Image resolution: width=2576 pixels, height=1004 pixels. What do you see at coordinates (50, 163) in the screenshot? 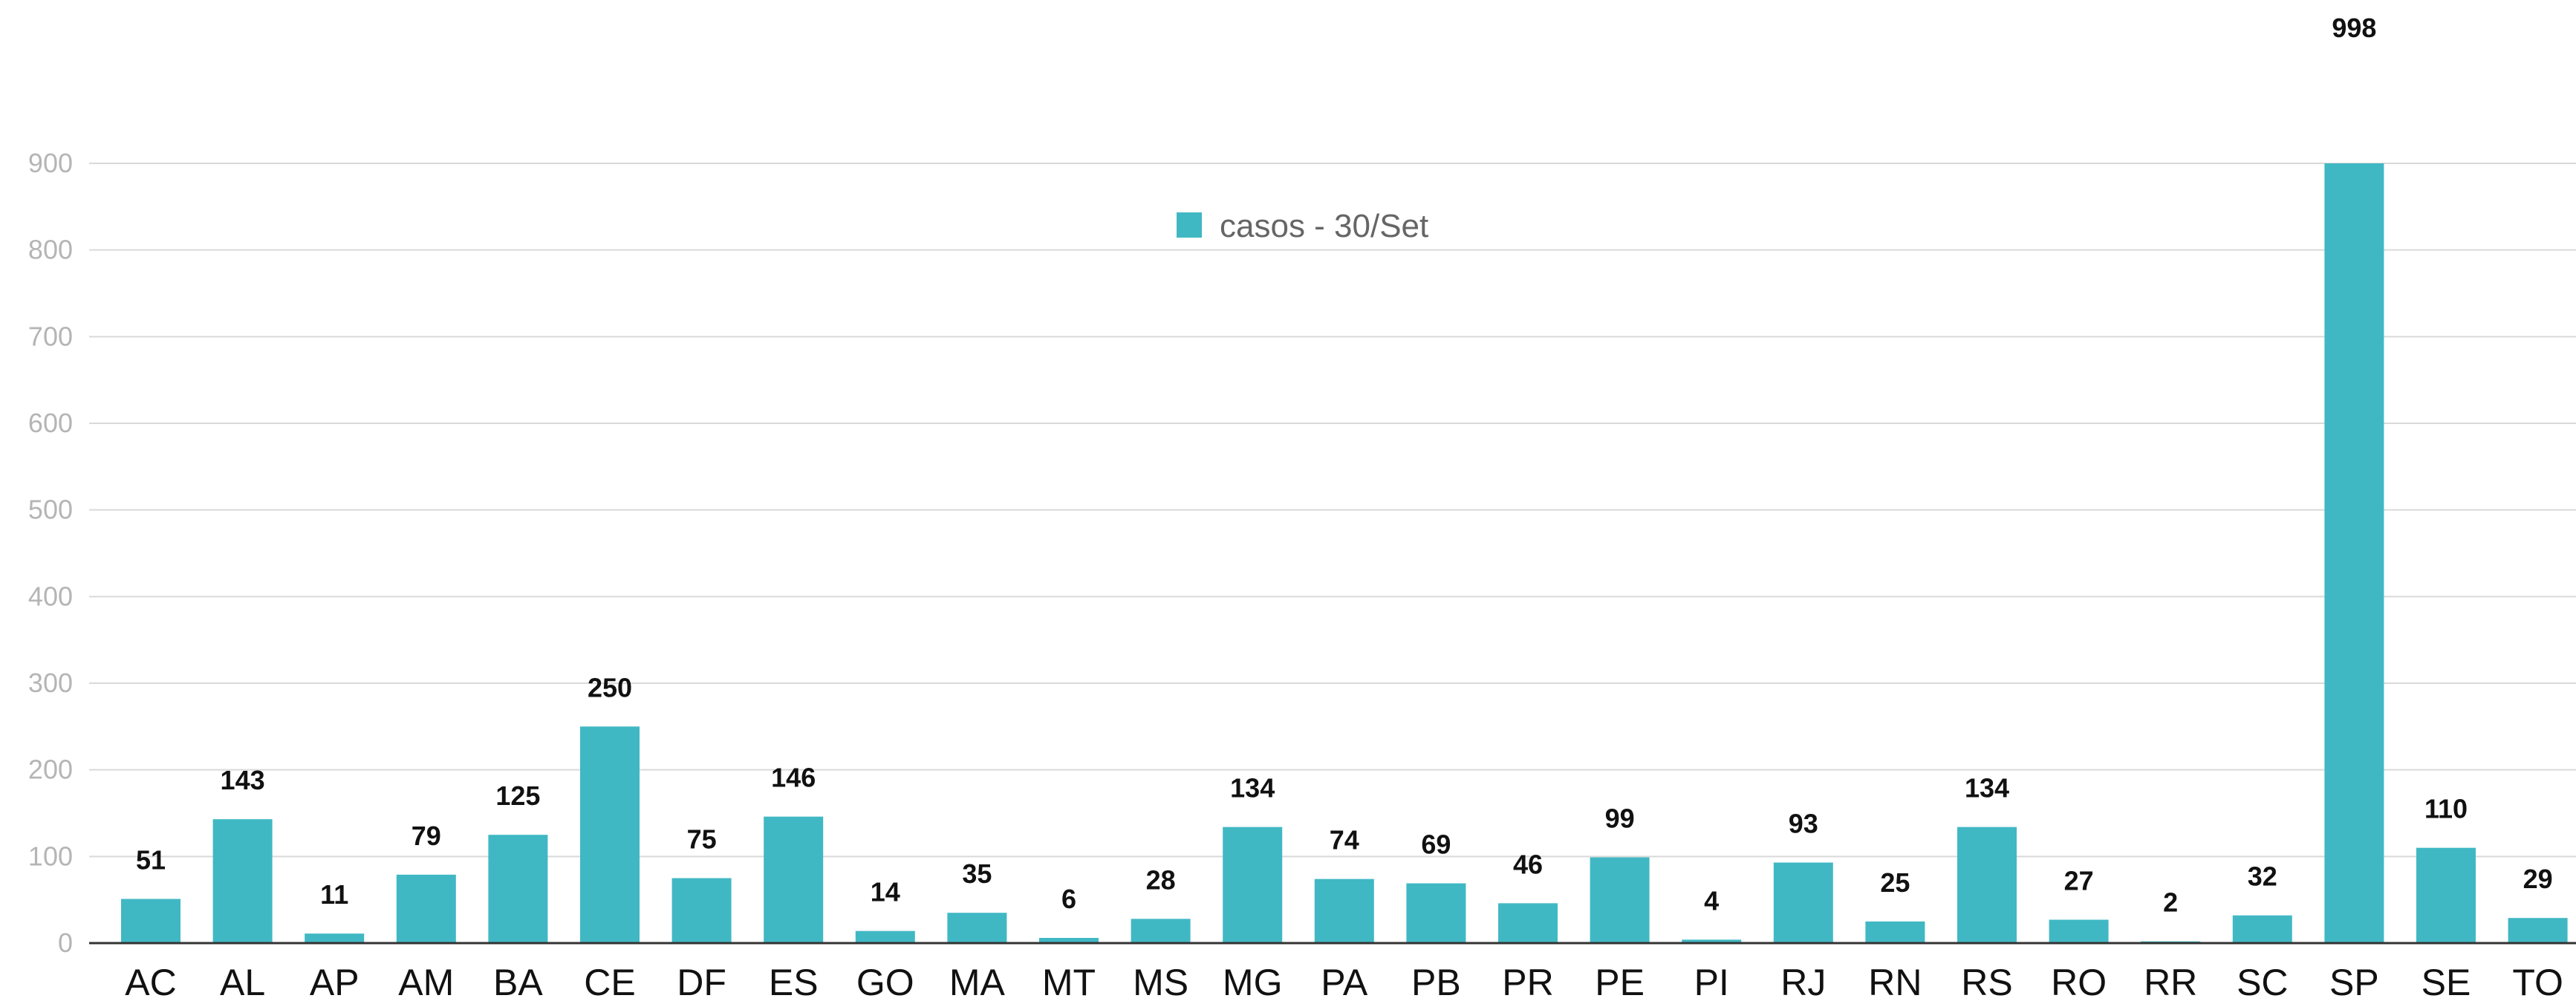
I see `y-tick-label: 900` at bounding box center [50, 163].